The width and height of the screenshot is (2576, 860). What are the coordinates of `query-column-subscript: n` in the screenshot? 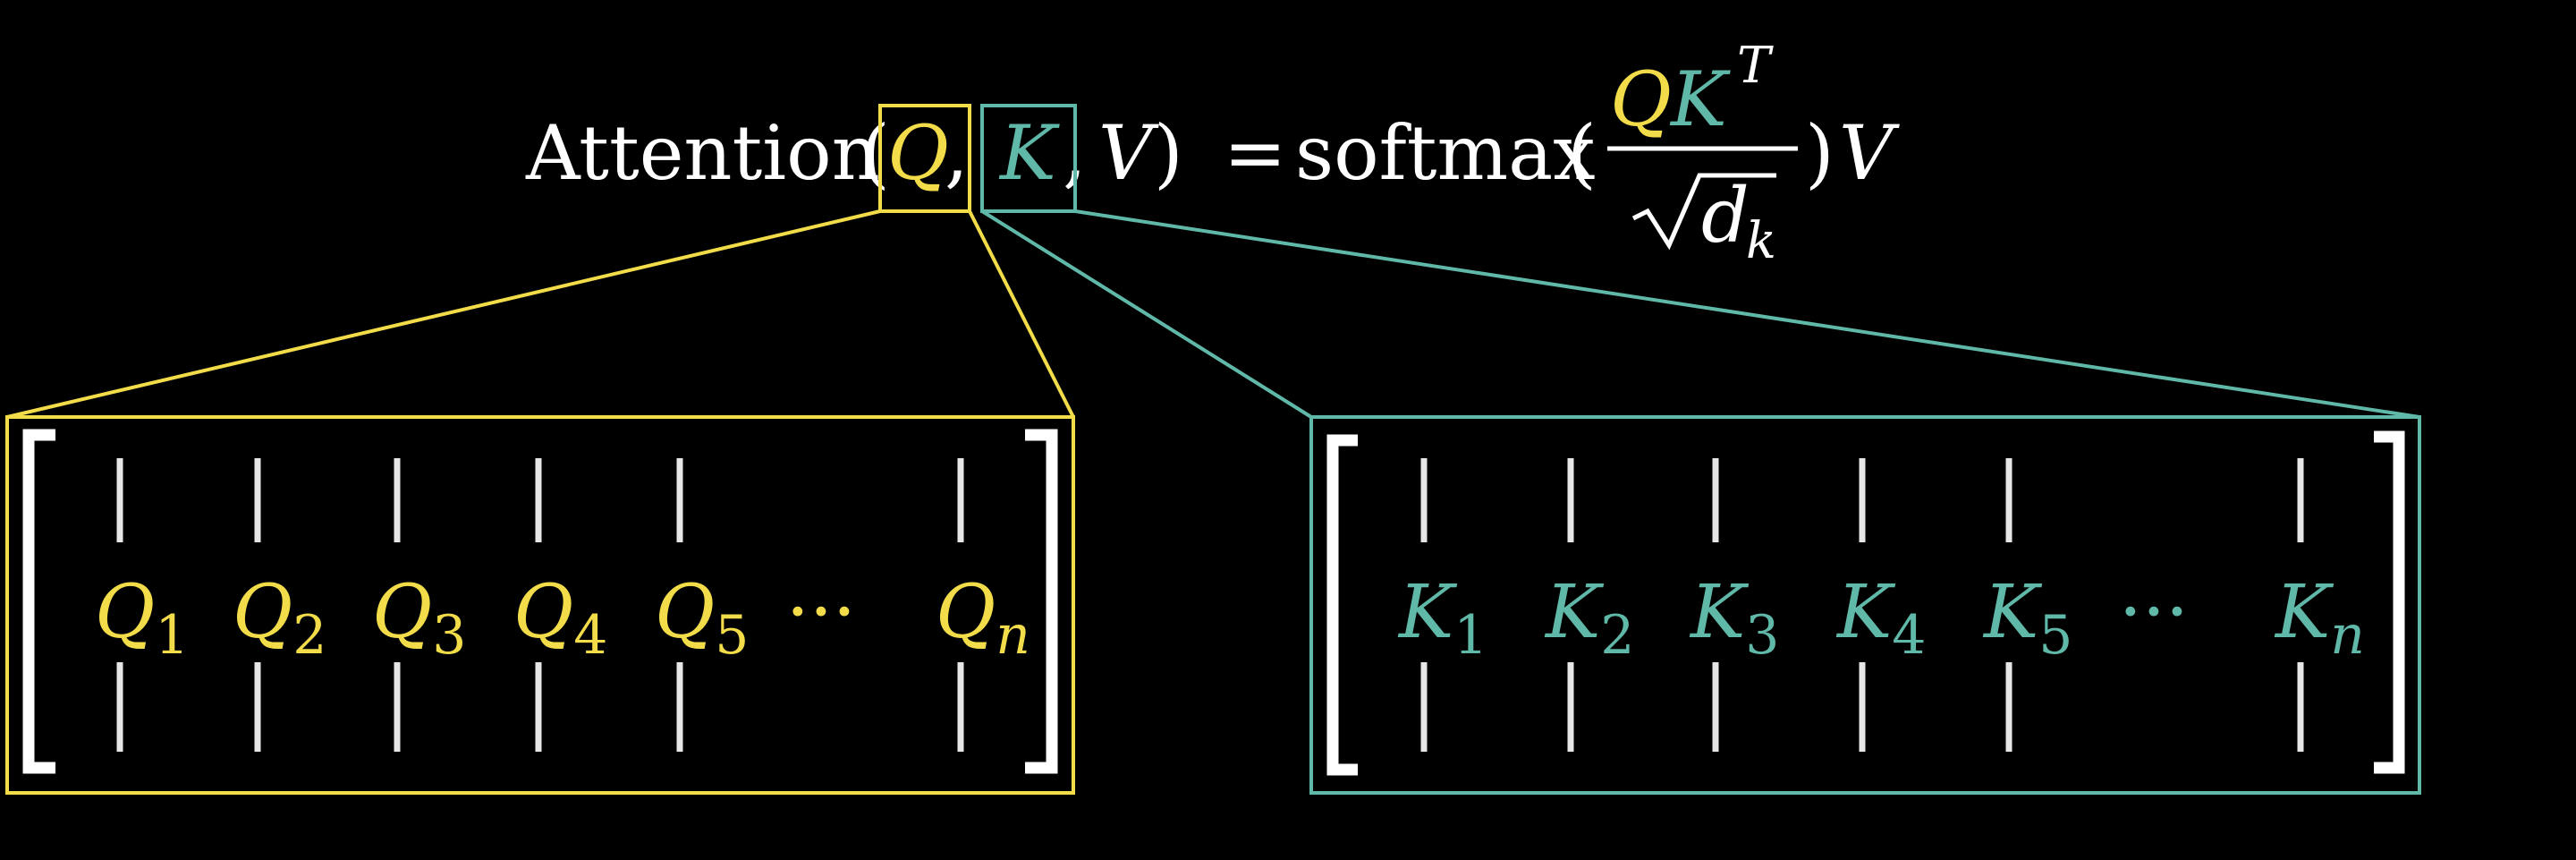 It's located at (1013, 635).